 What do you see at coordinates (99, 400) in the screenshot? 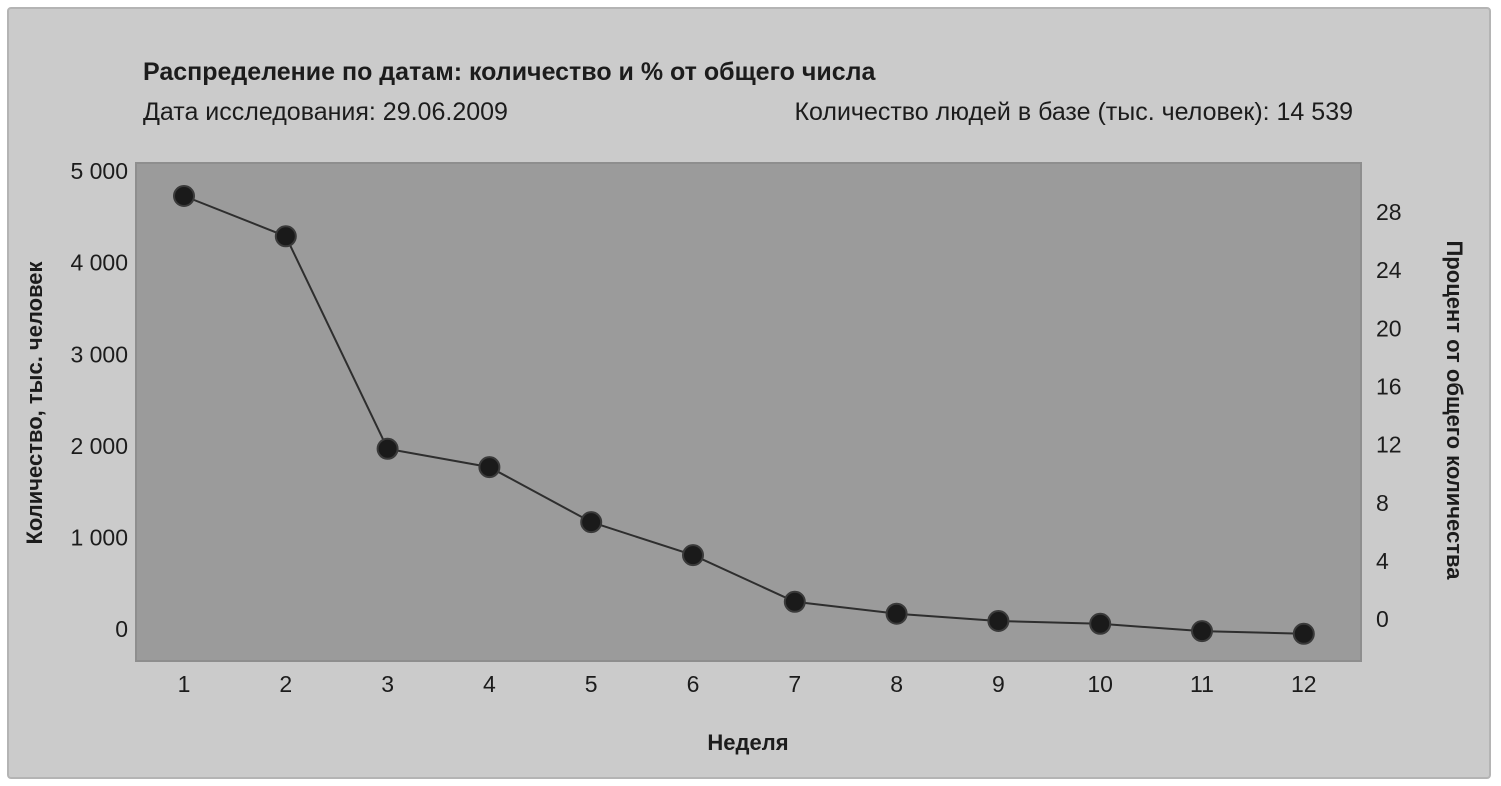
I see `y-axis-ticks: 0 1 000 2 000 3 000 4 000 5 000` at bounding box center [99, 400].